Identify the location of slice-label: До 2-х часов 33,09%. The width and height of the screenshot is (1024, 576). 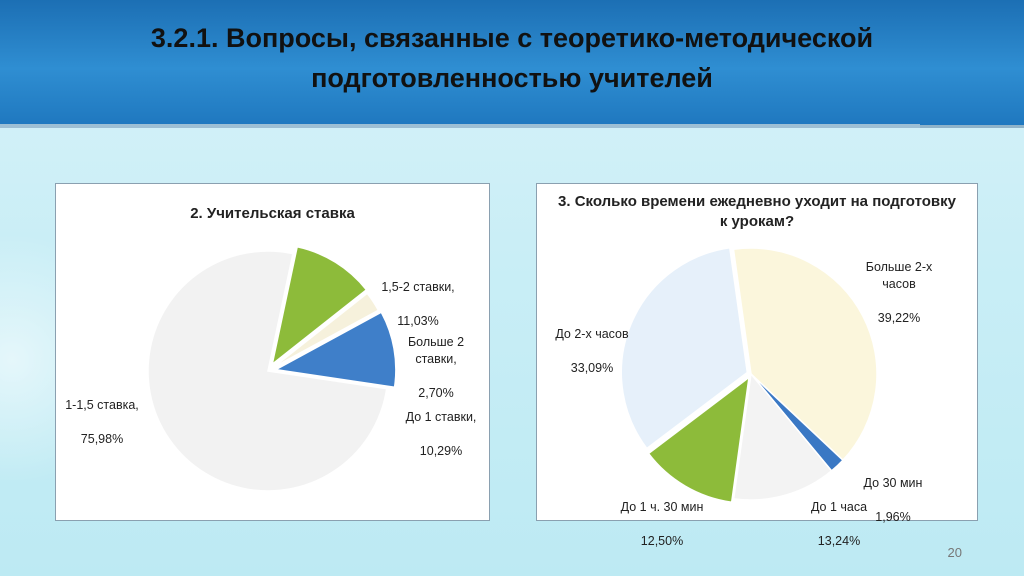
(592, 351).